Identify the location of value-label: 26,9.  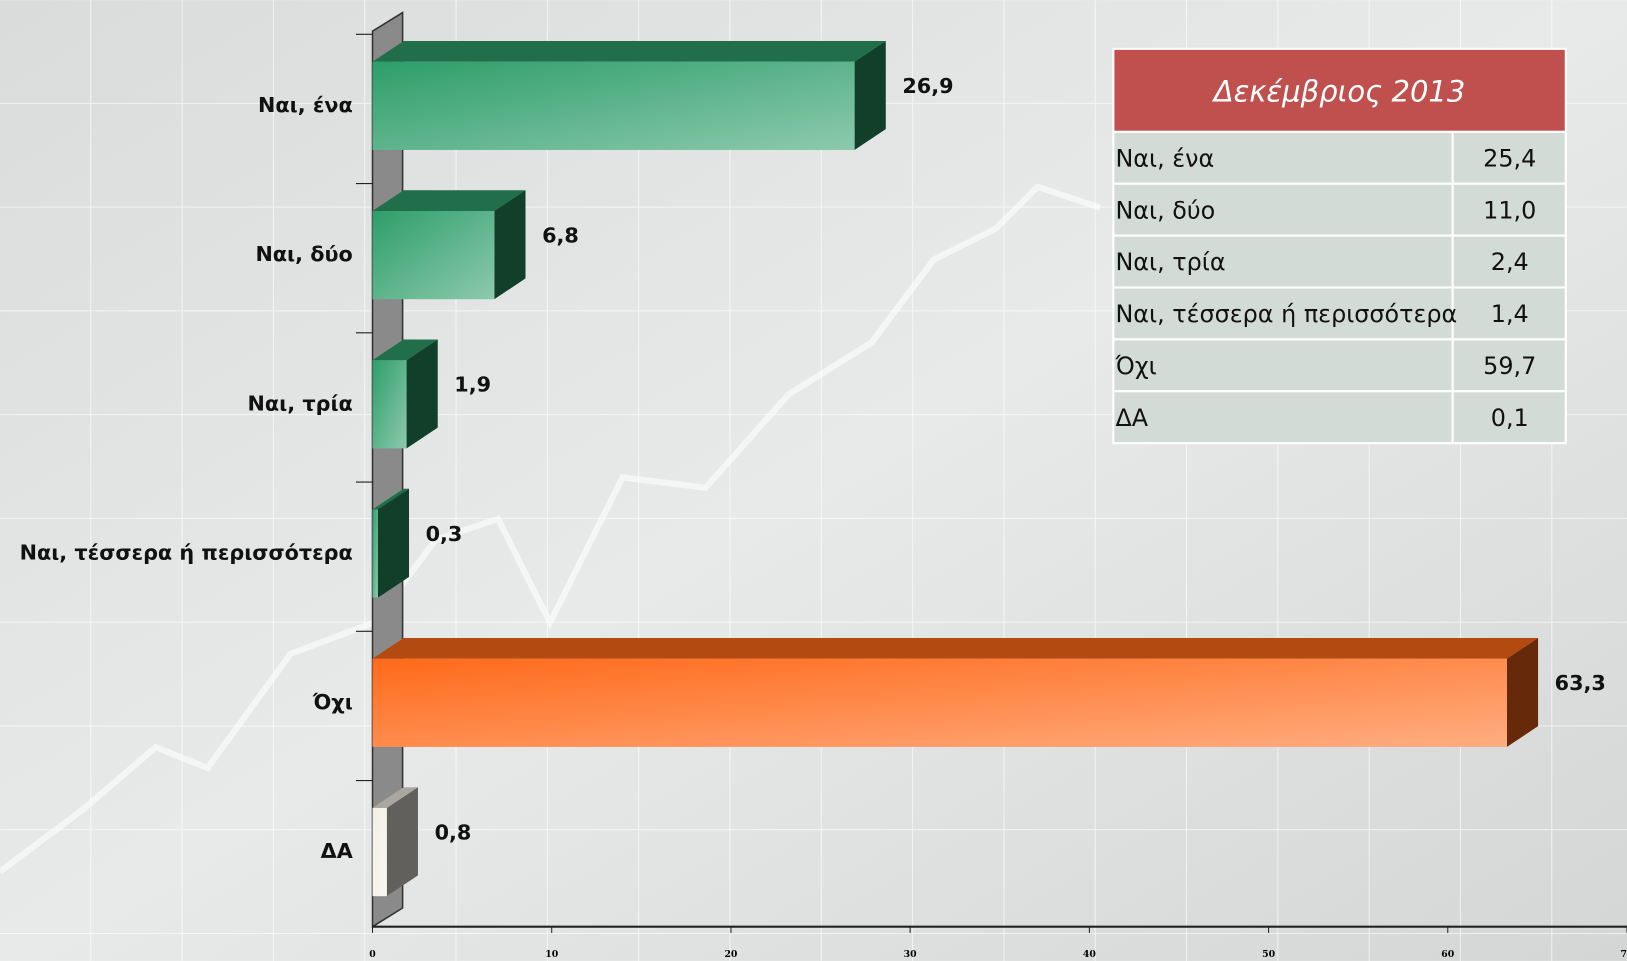
(927, 86).